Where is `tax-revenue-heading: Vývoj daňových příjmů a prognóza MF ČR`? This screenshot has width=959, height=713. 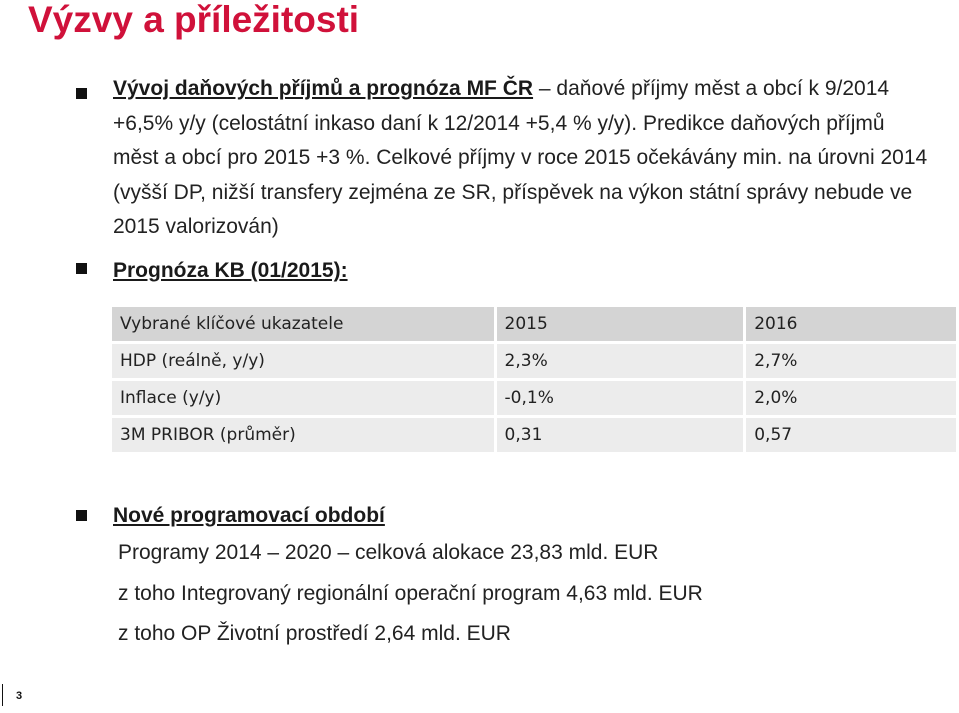
tax-revenue-heading: Vývoj daňových příjmů a prognóza MF ČR is located at coordinates (323, 88).